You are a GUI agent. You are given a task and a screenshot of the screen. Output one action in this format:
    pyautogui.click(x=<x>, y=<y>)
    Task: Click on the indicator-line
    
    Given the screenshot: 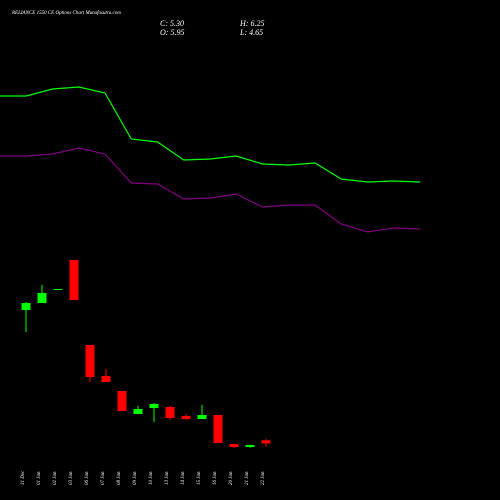 What is the action you would take?
    pyautogui.click(x=210, y=190)
    